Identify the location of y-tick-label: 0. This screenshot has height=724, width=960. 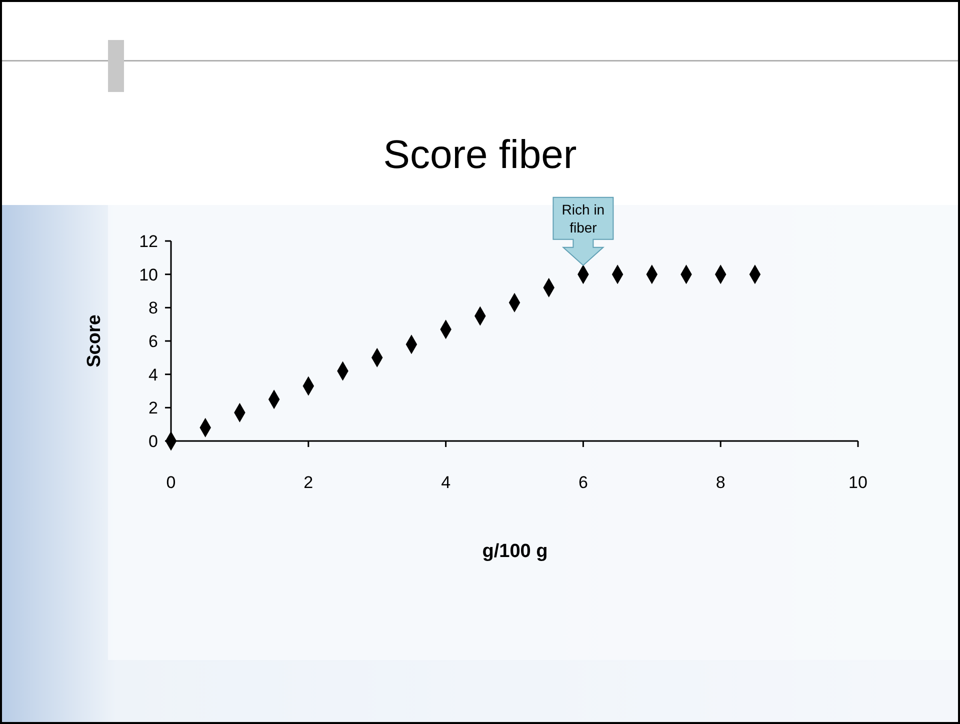
(153, 441).